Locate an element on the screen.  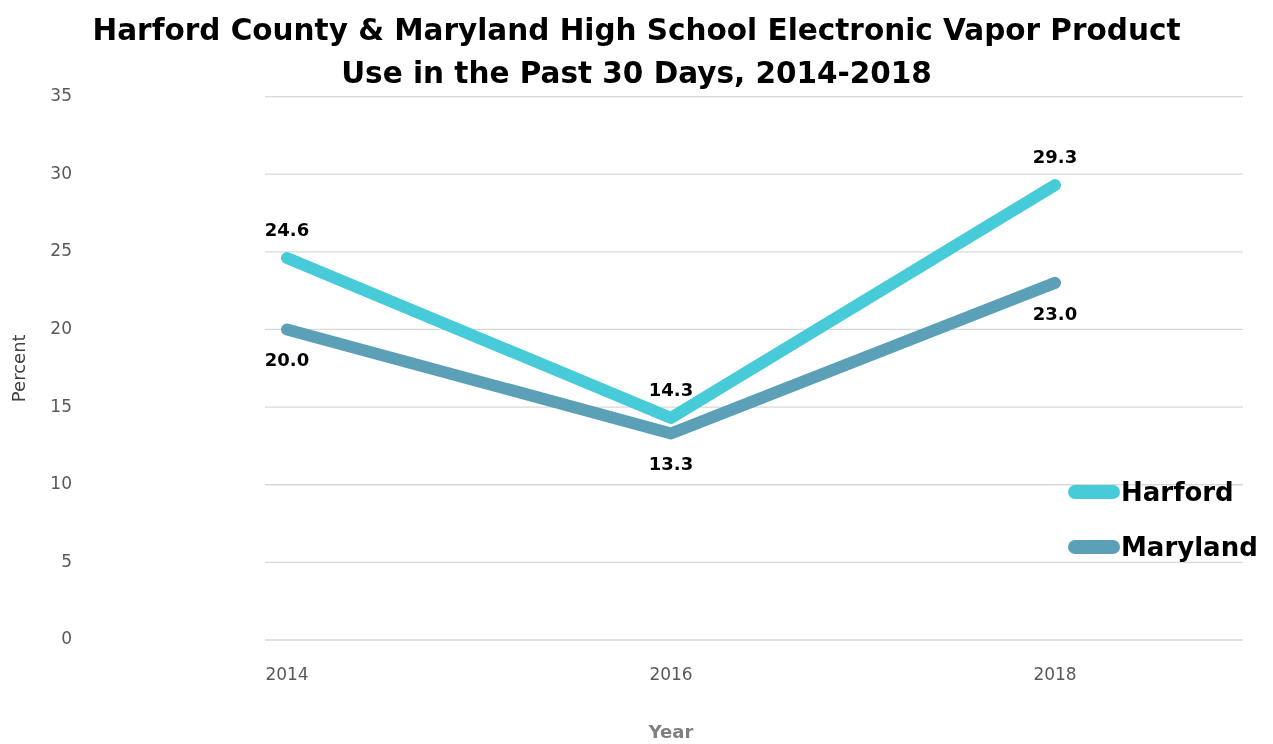
y-tick-label: 25 is located at coordinates (61, 250).